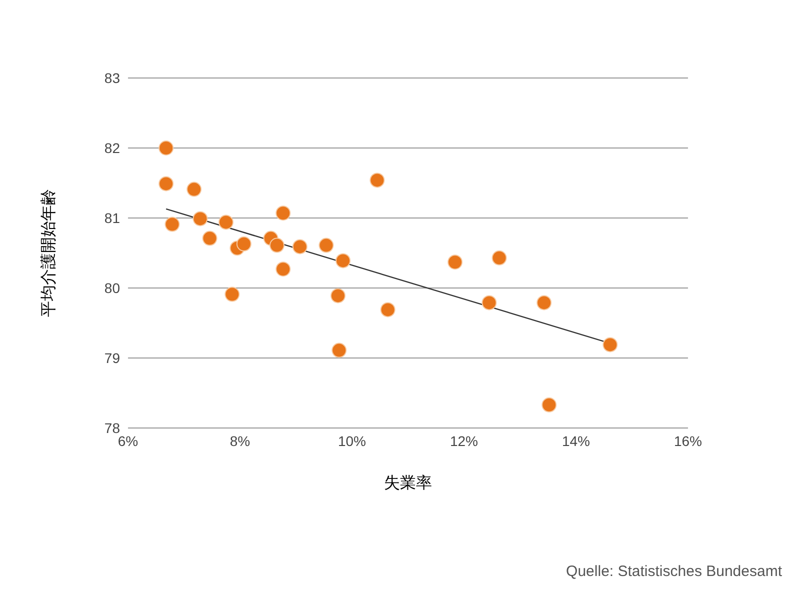  Describe the element at coordinates (240, 440) in the screenshot. I see `x-tick-label: 8%` at that location.